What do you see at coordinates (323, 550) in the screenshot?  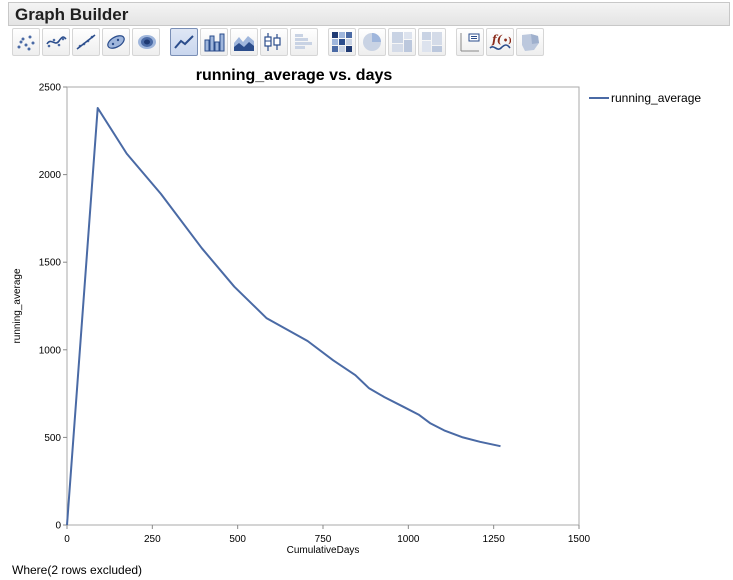 I see `x-axis-label: CumulativeDays` at bounding box center [323, 550].